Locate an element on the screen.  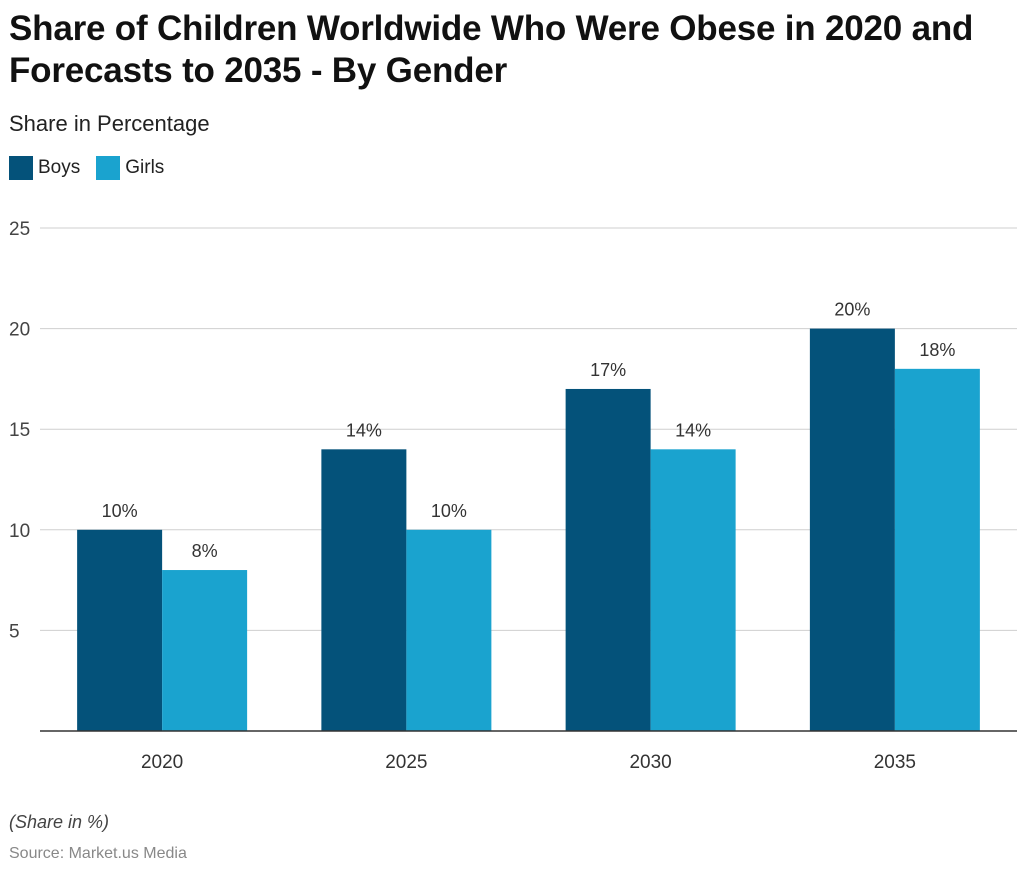
y-tick-label-5: 5 is located at coordinates (14, 631).